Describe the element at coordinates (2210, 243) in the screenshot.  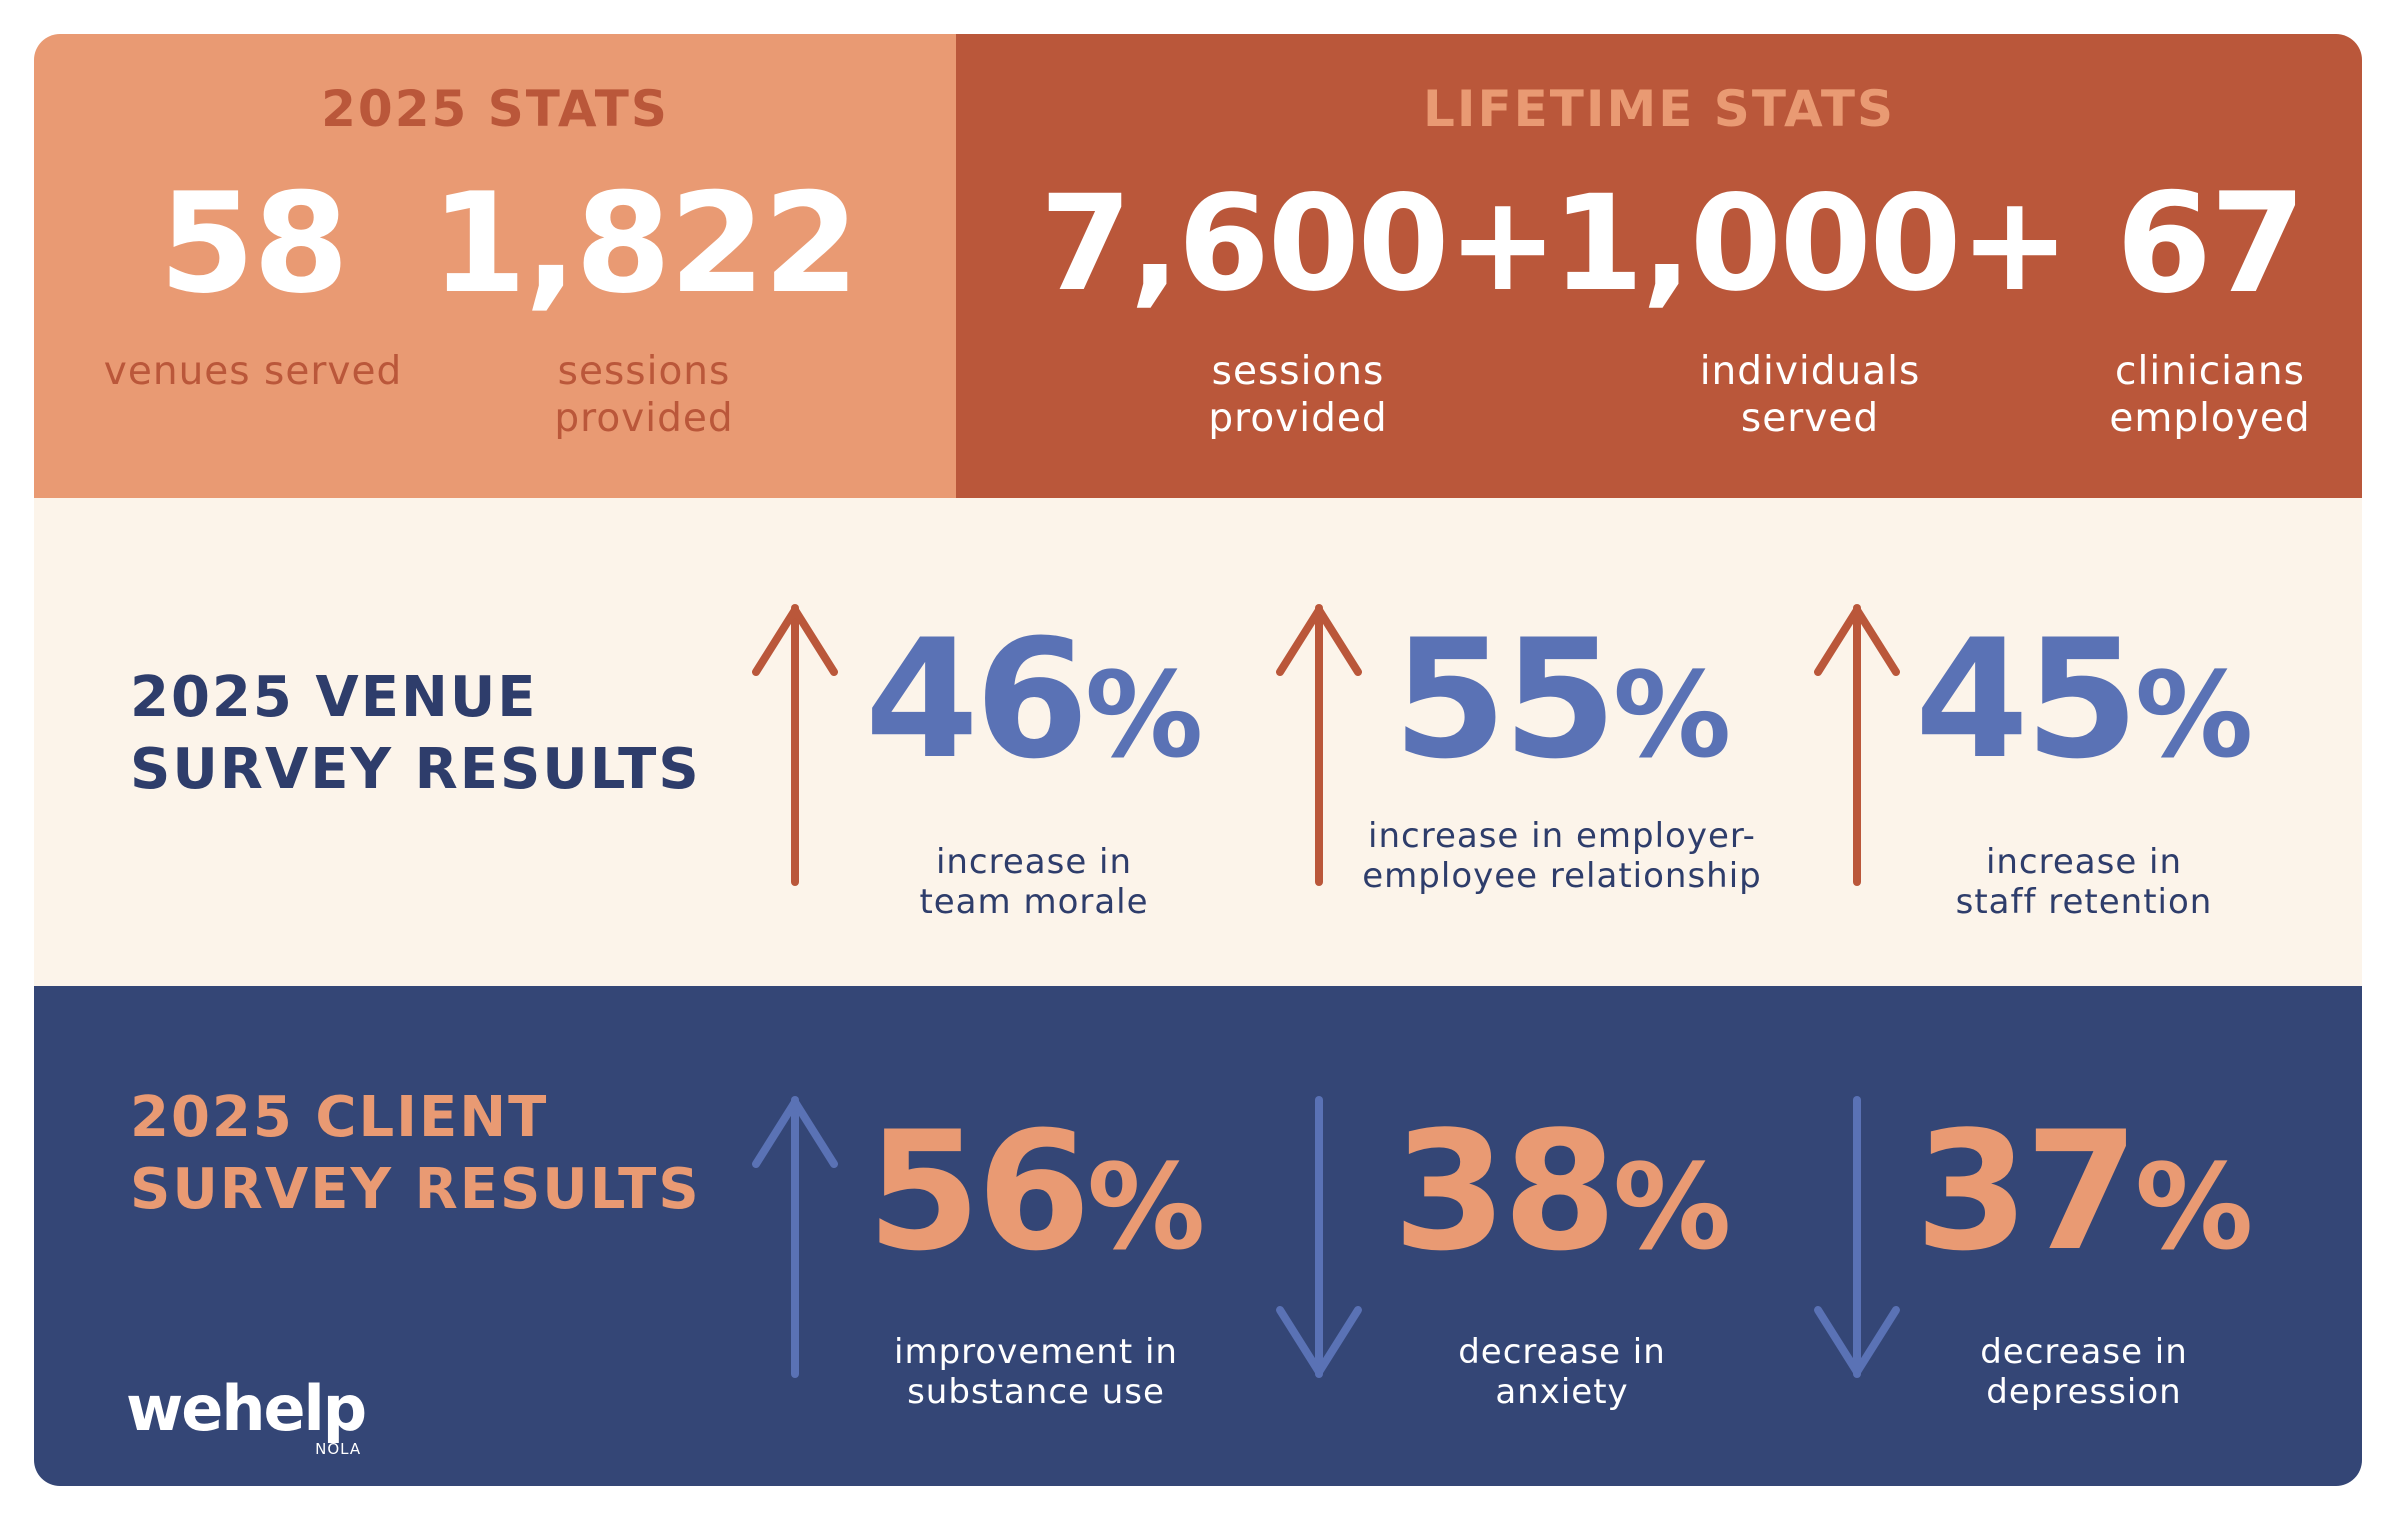
I see `stat-value: 67` at that location.